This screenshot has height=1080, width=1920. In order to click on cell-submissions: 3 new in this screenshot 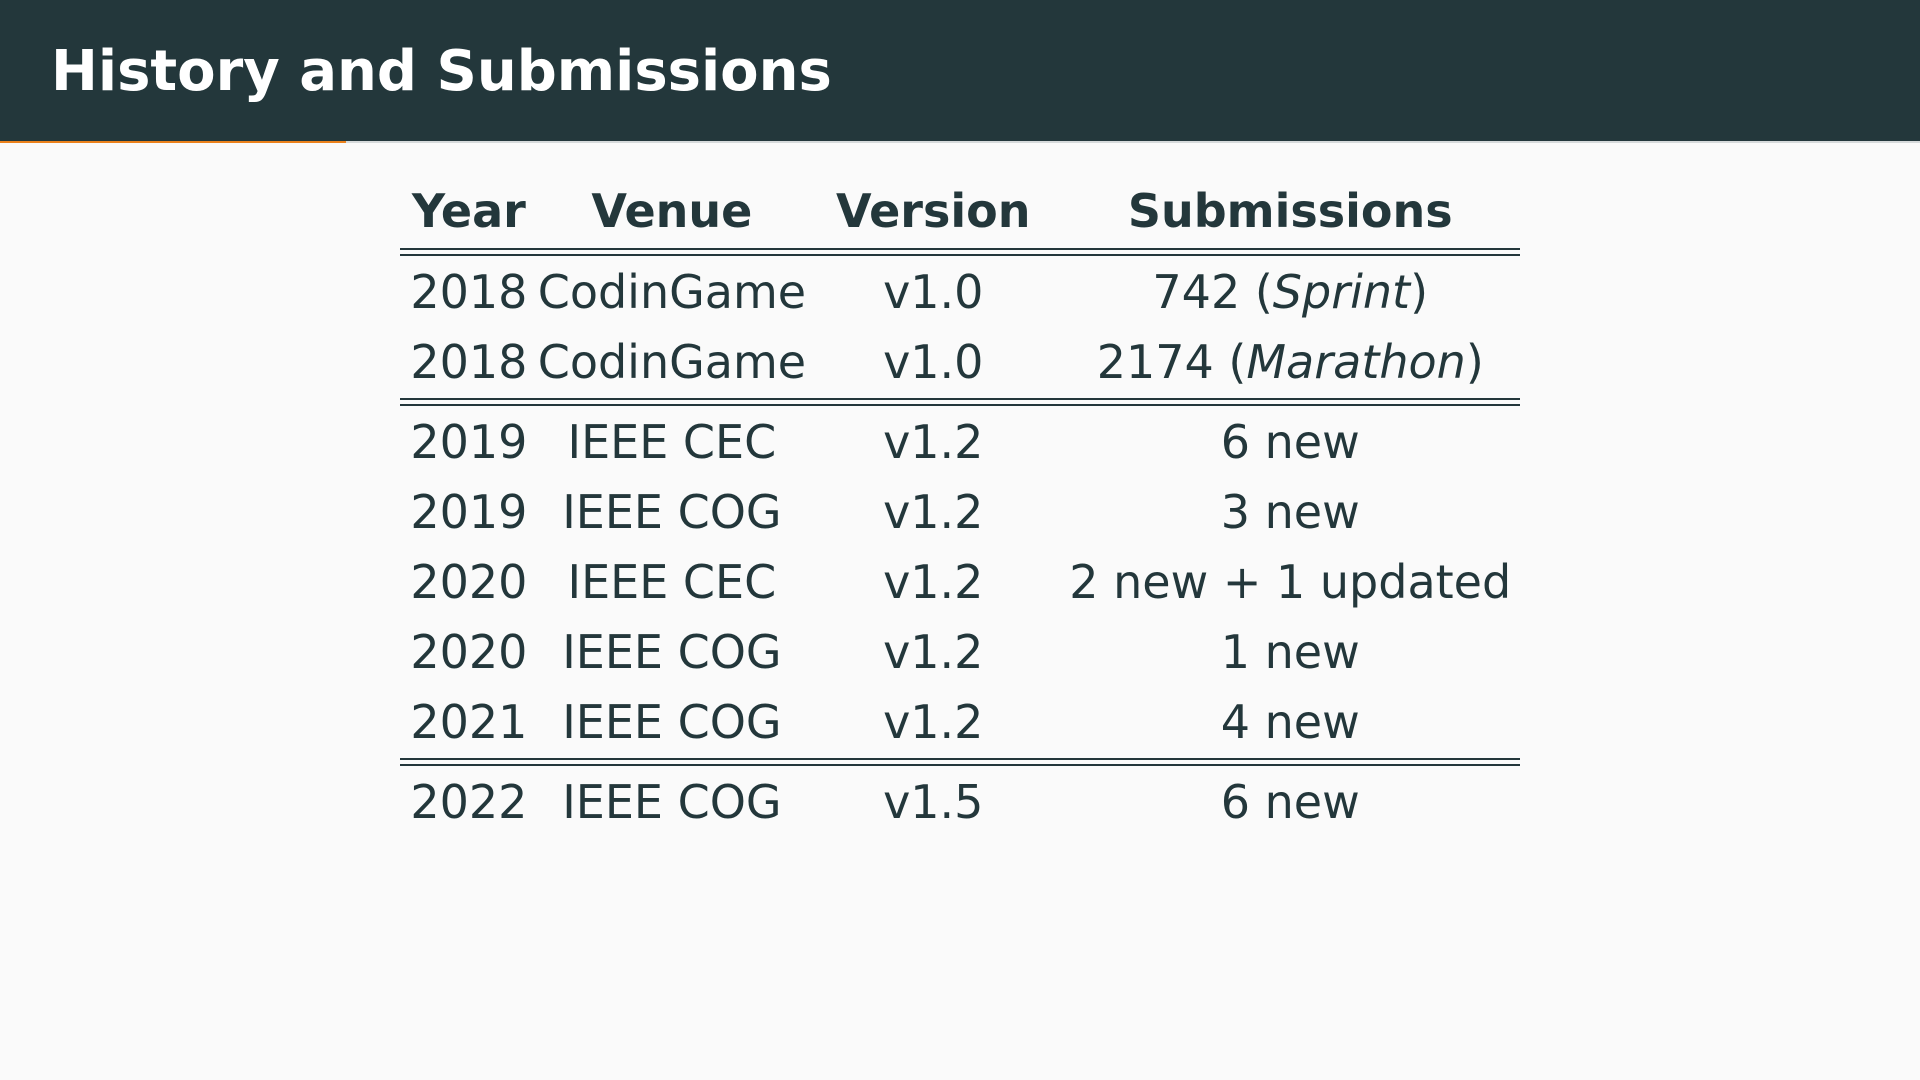, I will do `click(1290, 512)`.